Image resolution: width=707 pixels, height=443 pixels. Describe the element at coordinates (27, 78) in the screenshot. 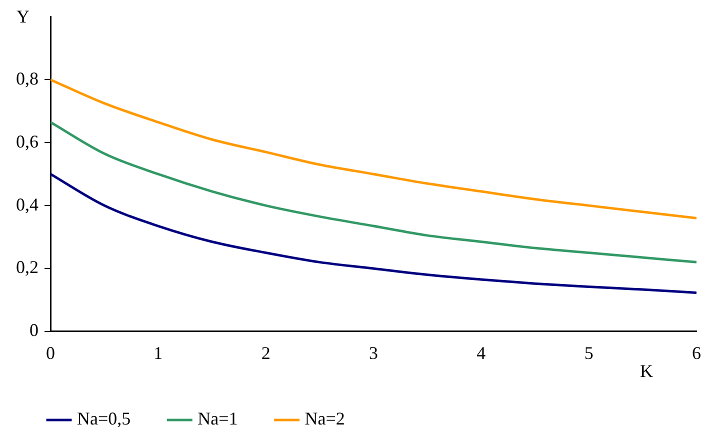

I see `y-tick-label: 0,8` at that location.